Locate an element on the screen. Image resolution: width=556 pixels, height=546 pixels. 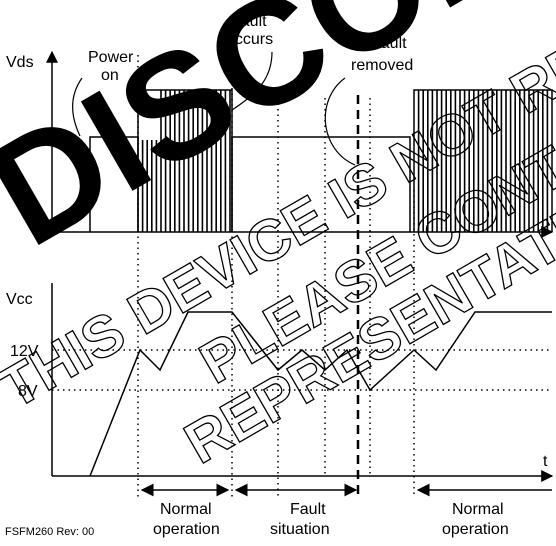
power-on-pointer is located at coordinates (77, 107).